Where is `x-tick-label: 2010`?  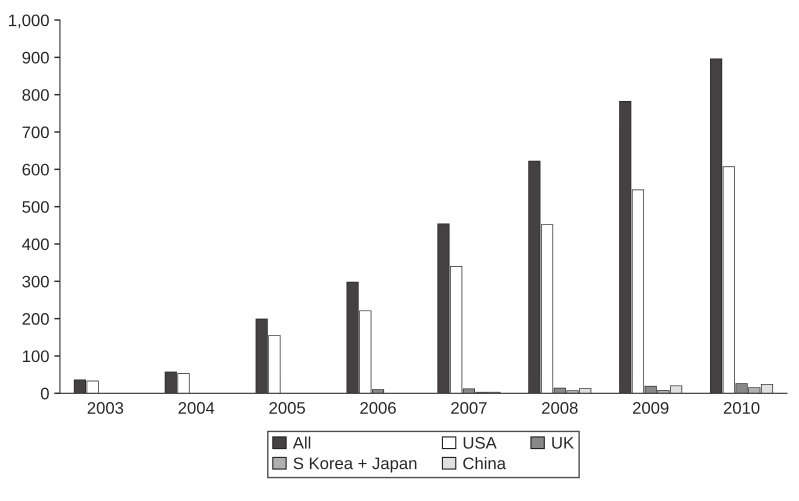
x-tick-label: 2010 is located at coordinates (742, 408).